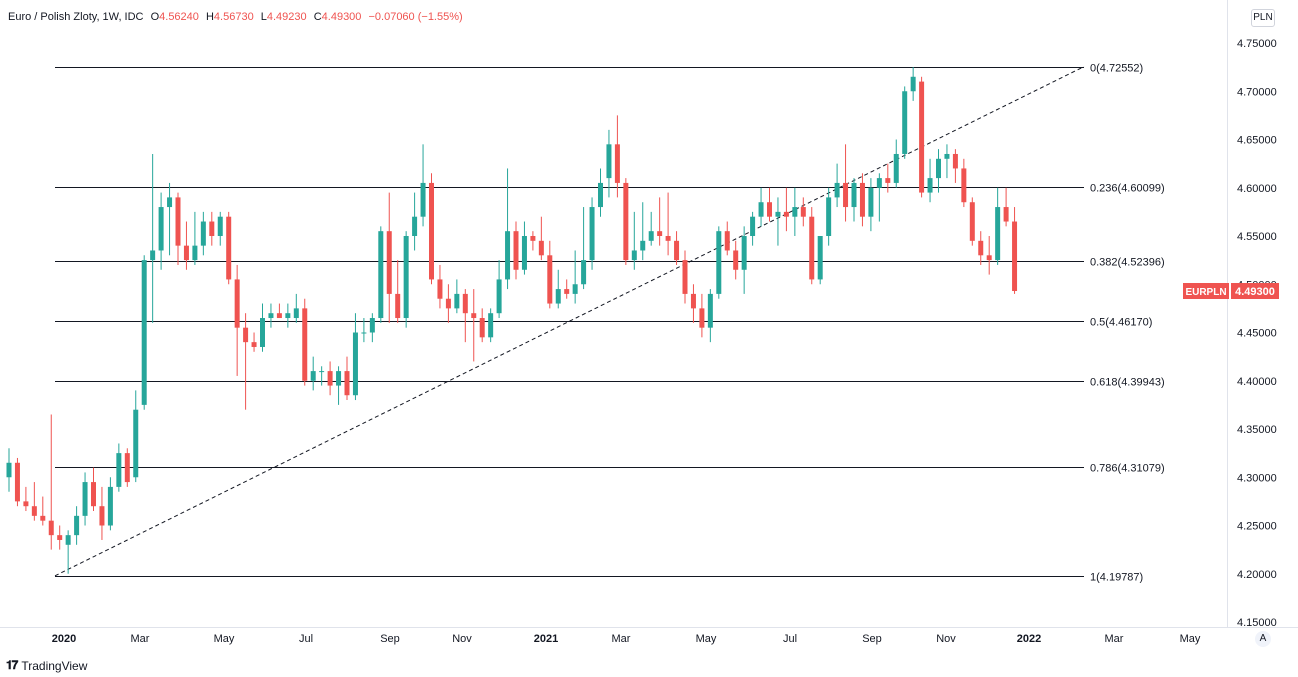 The image size is (1298, 677). Describe the element at coordinates (415, 17) in the screenshot. I see `change-value: −0.07060 (−1.55%)` at that location.